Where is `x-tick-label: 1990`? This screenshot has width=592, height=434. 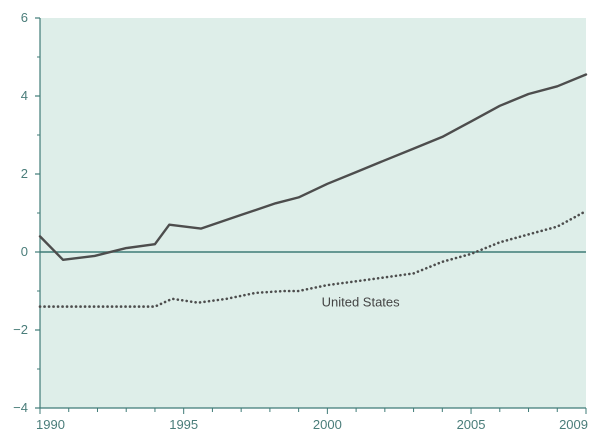
x-tick-label: 1990 is located at coordinates (50, 424).